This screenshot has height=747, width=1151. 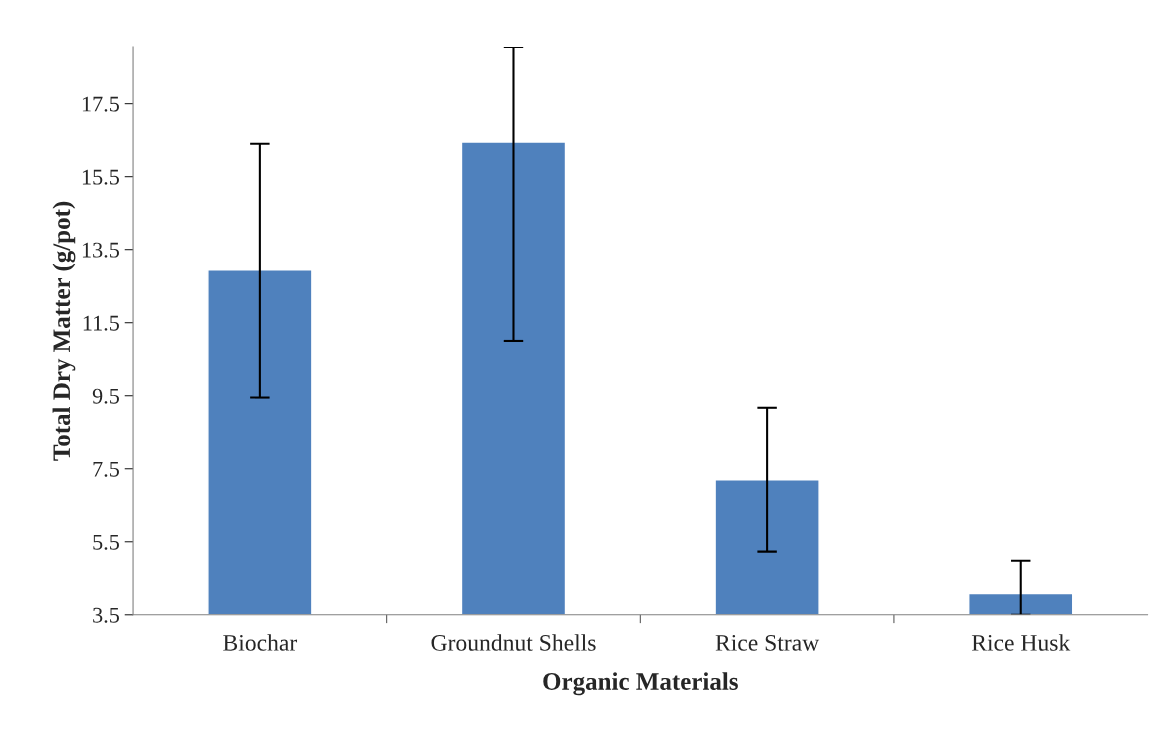 What do you see at coordinates (106, 615) in the screenshot?
I see `y-tick-label: 3.5` at bounding box center [106, 615].